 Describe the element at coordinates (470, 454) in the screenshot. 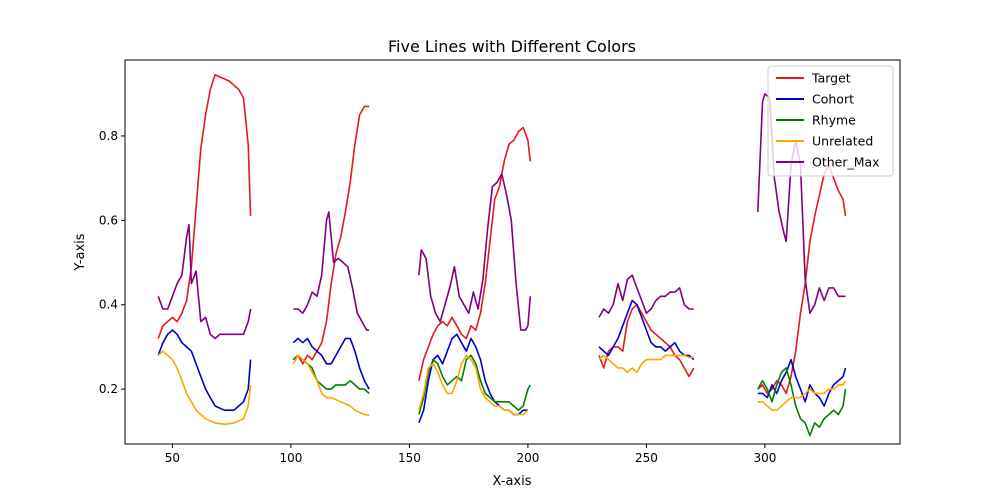

I see `x-axis: 50 100 150 200 250 300` at that location.